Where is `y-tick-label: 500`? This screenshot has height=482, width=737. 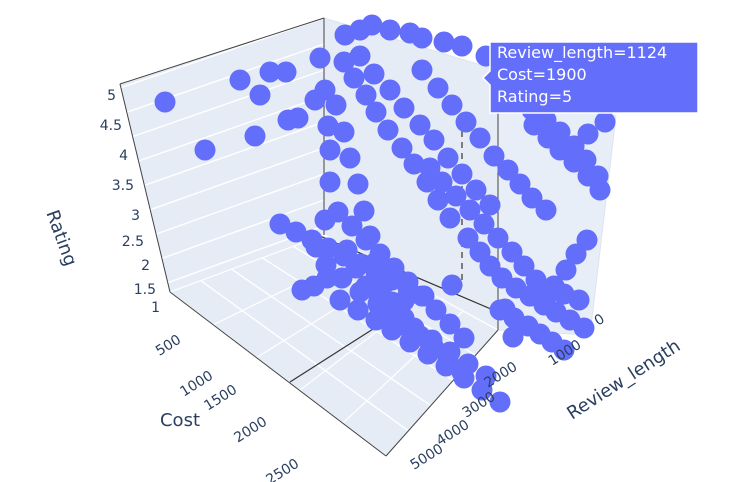
y-tick-label: 500 is located at coordinates (168, 346).